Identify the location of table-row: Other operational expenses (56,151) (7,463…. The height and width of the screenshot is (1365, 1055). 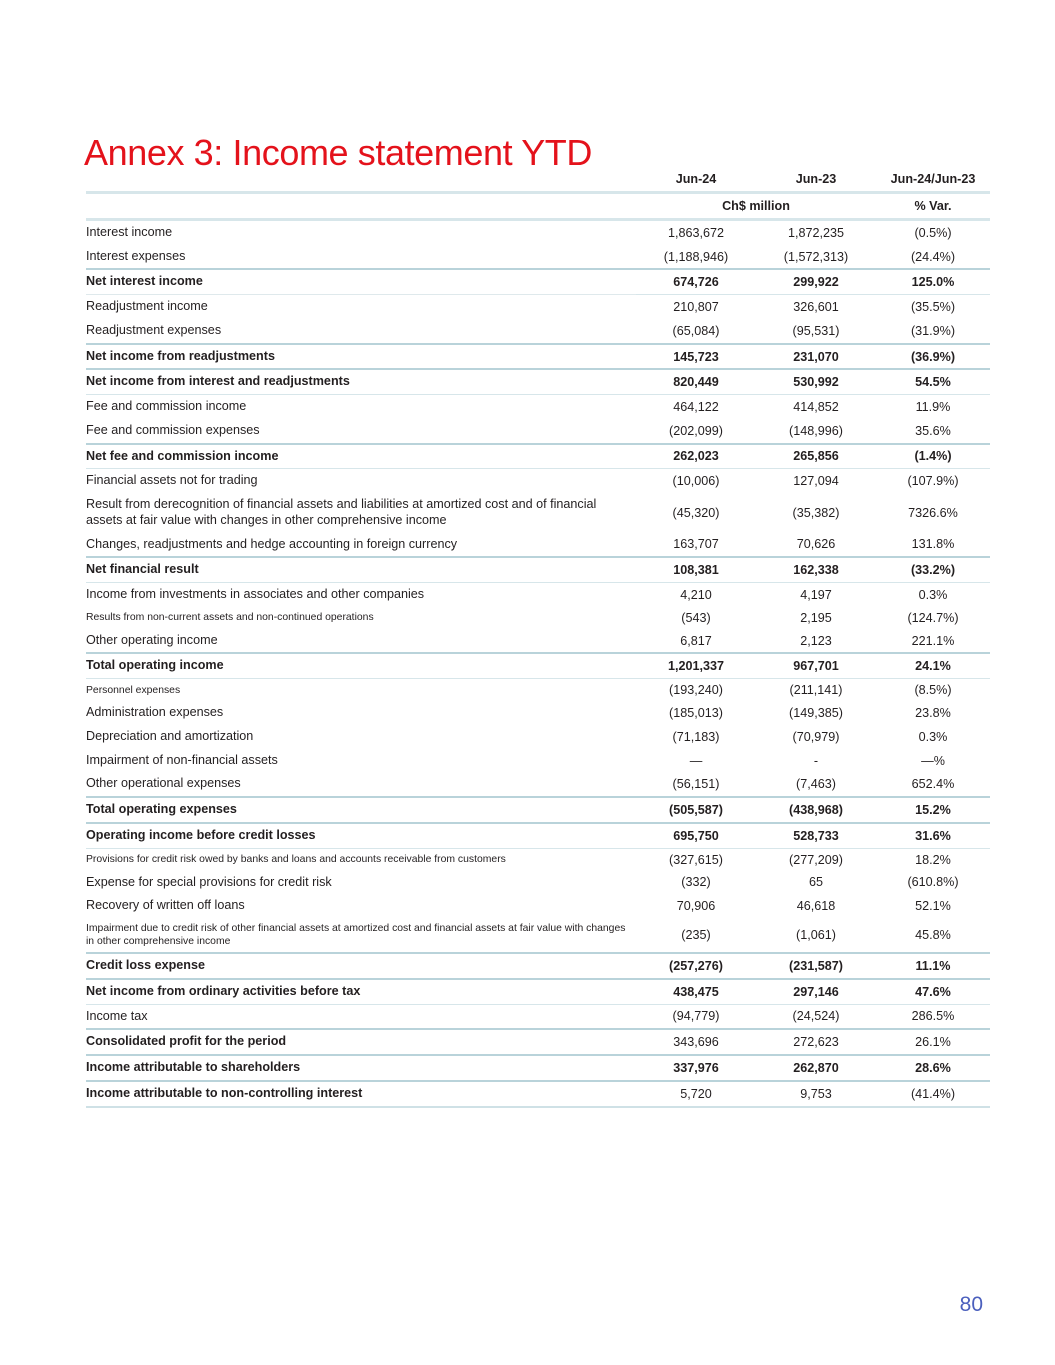
(538, 784).